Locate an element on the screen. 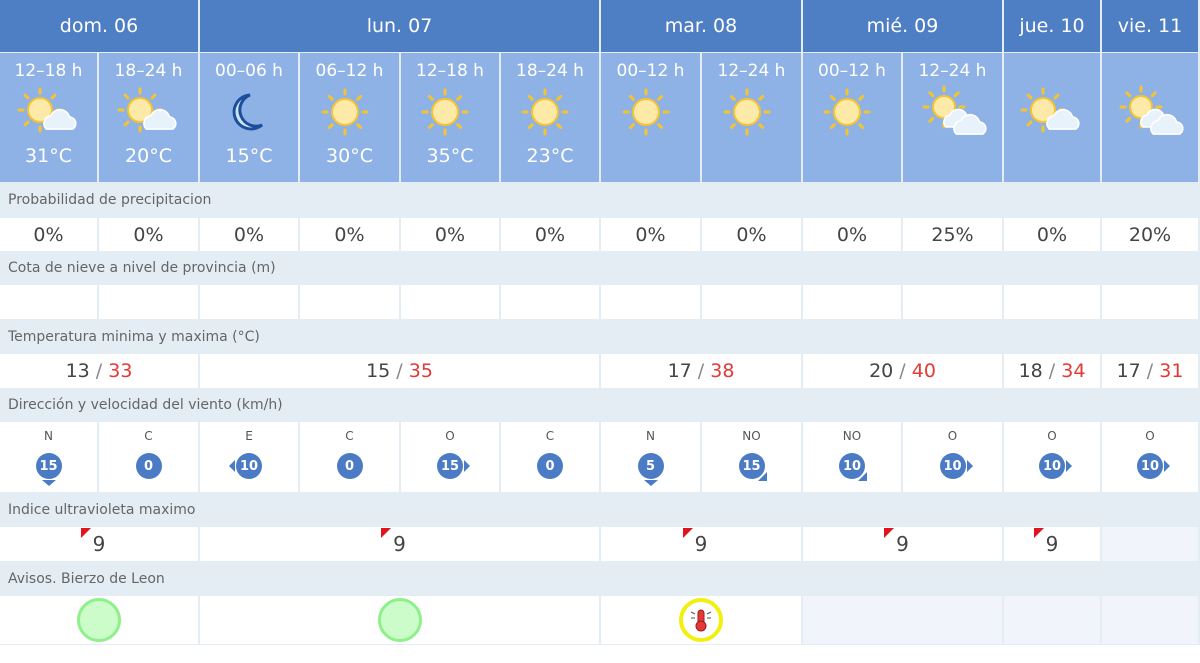  temp-min: 18 is located at coordinates (1030, 371).